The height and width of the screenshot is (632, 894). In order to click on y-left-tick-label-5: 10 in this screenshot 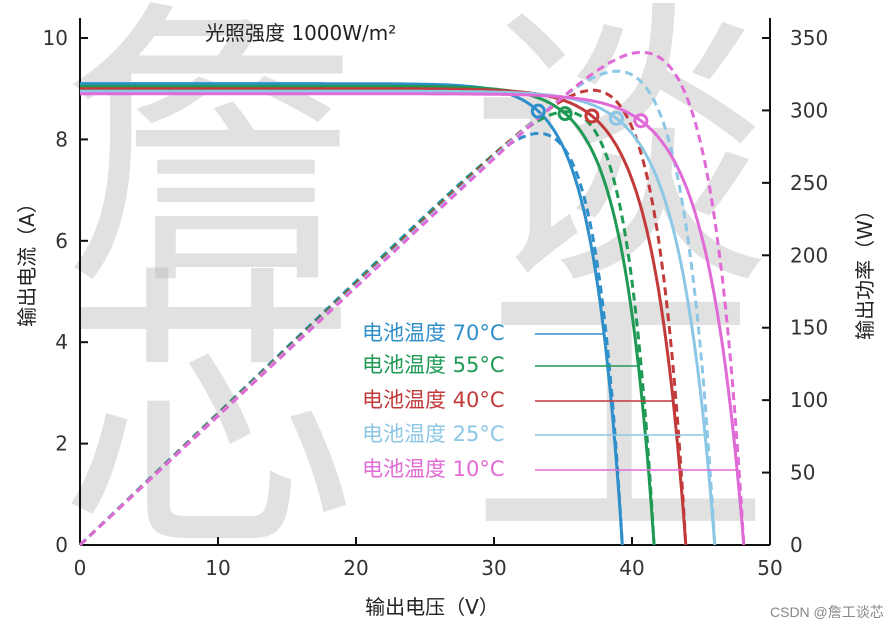, I will do `click(55, 38)`.